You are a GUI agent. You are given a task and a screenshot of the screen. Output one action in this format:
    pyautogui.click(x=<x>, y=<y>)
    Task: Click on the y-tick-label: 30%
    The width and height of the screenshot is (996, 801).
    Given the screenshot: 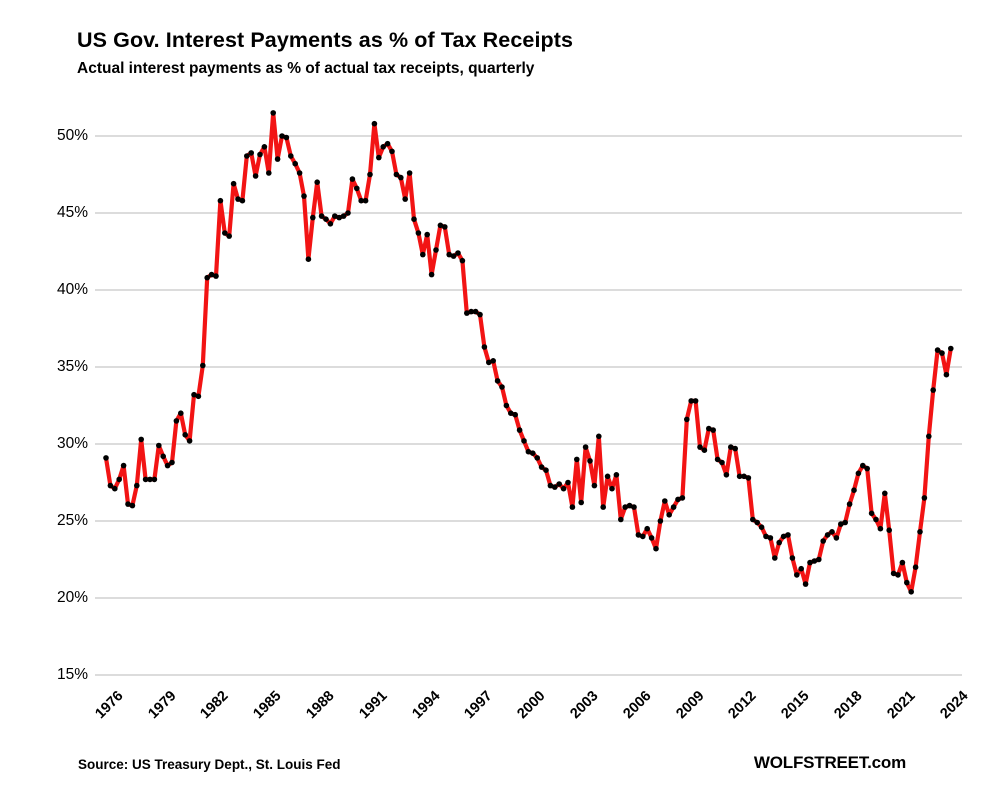 What is the action you would take?
    pyautogui.click(x=72, y=443)
    